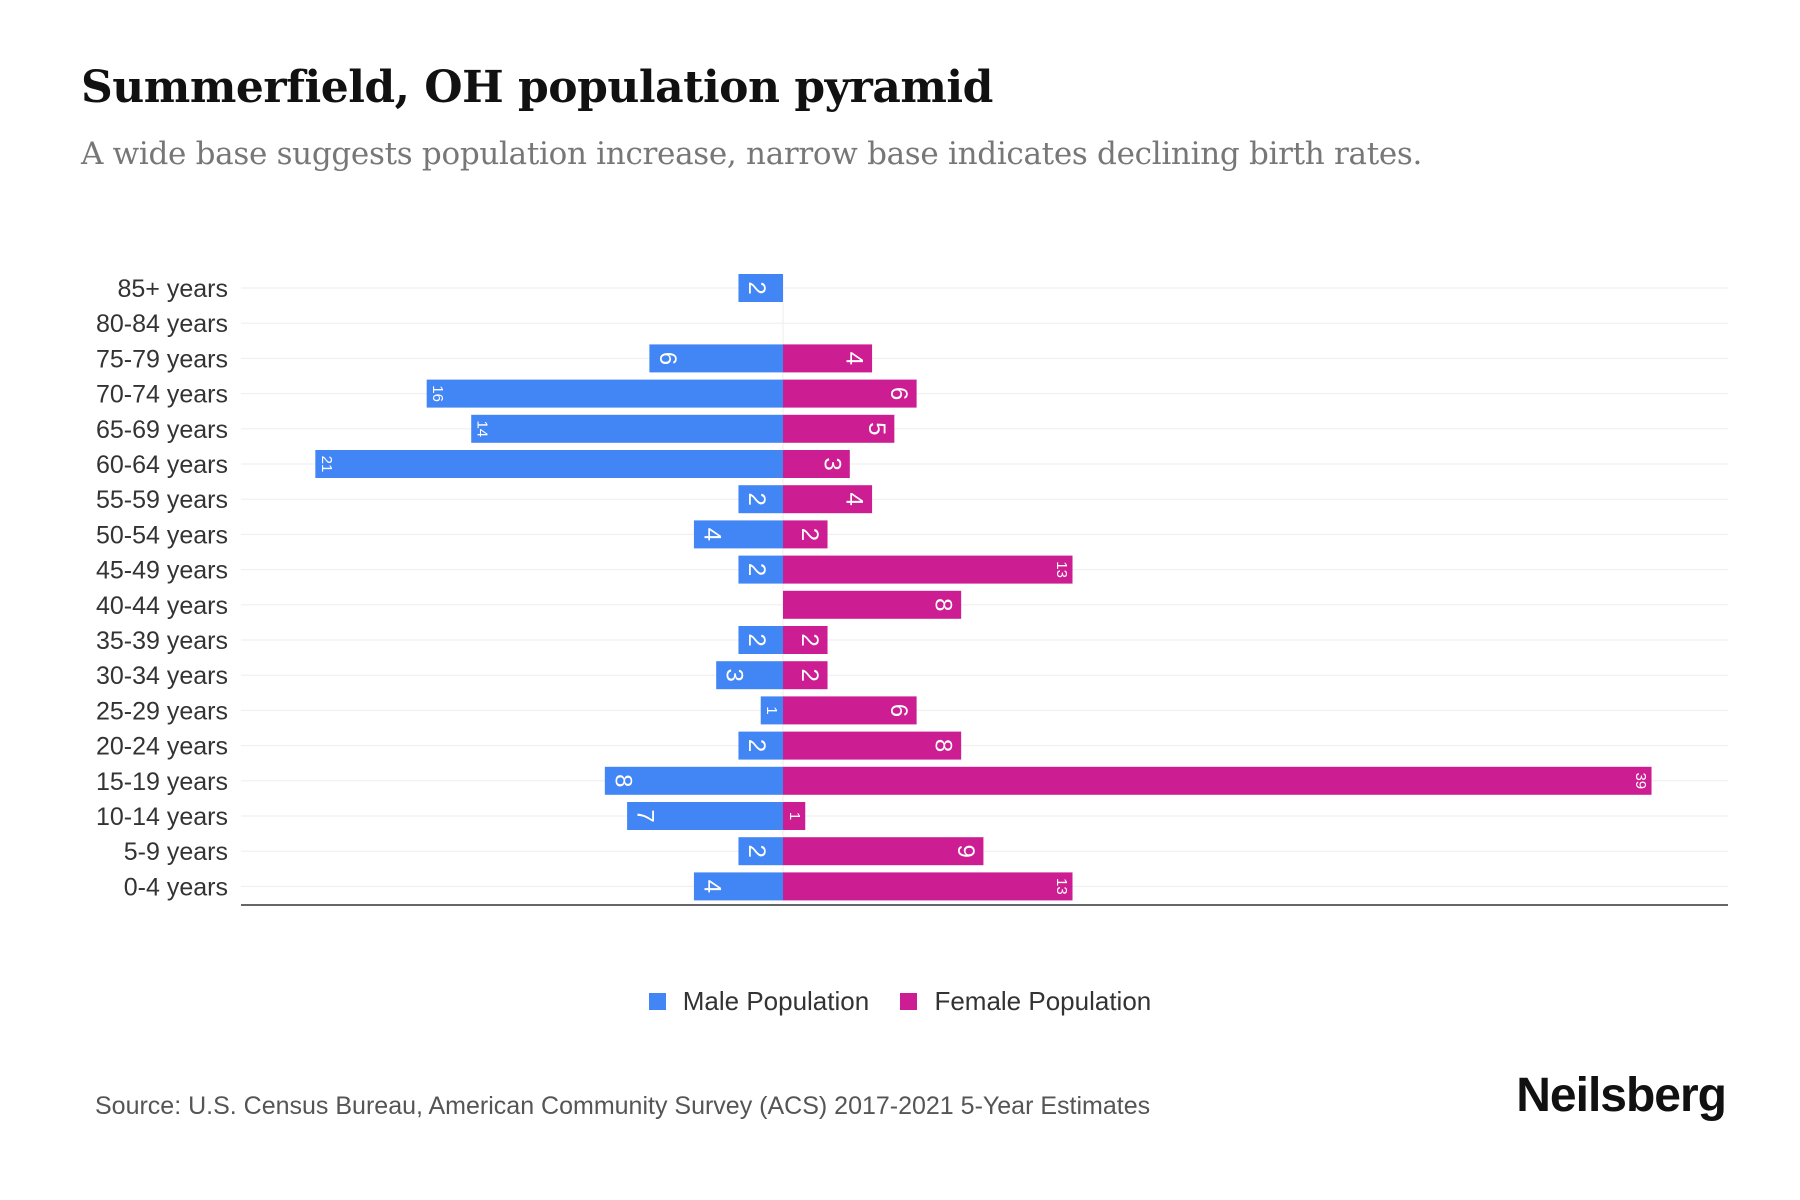  What do you see at coordinates (162, 324) in the screenshot?
I see `category-label: 80-84 years` at bounding box center [162, 324].